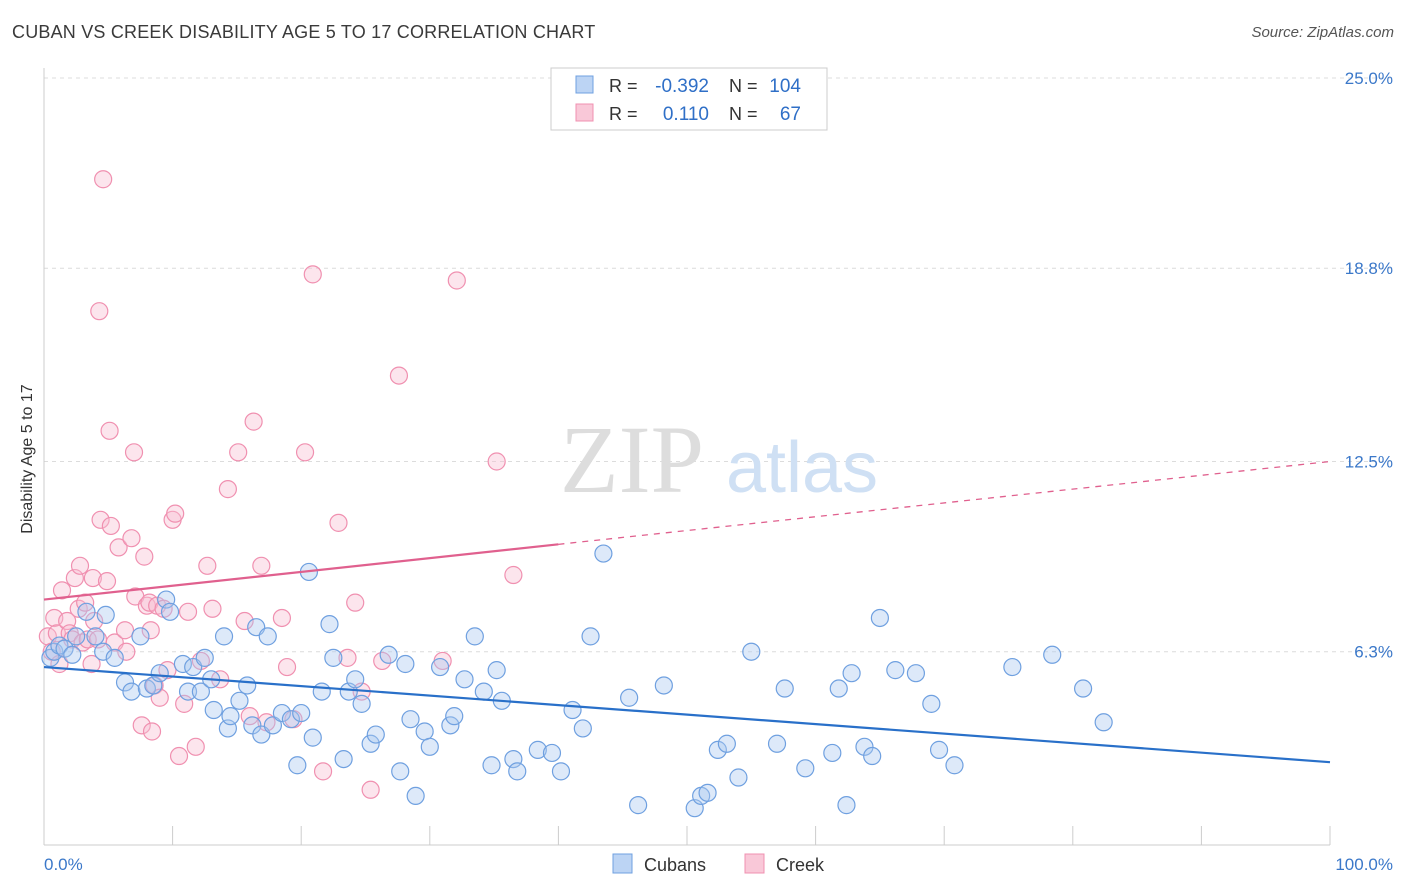  What do you see at coordinates (1364, 864) in the screenshot?
I see `x-tick-label: 100.0%` at bounding box center [1364, 864].